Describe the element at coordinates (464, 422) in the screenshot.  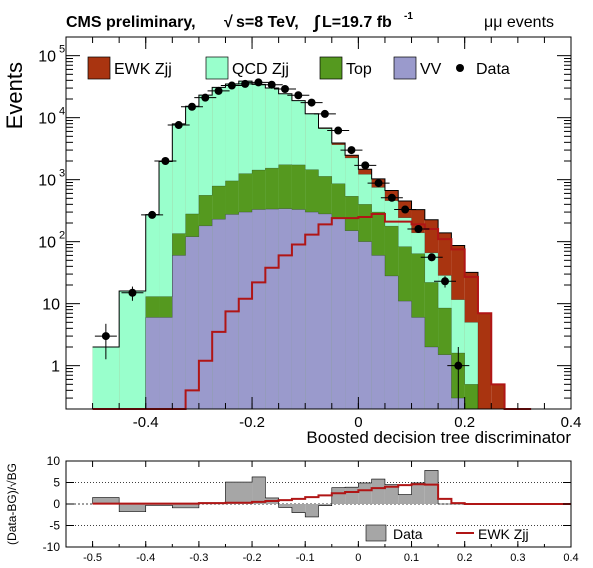
I see `x-tick-label: 0.2` at that location.